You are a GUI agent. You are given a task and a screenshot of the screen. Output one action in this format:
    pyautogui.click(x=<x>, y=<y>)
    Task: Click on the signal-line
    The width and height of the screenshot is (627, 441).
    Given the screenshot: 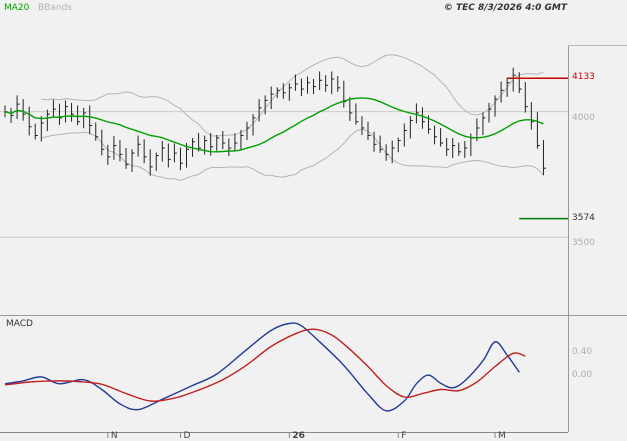 What is the action you would take?
    pyautogui.click(x=265, y=365)
    